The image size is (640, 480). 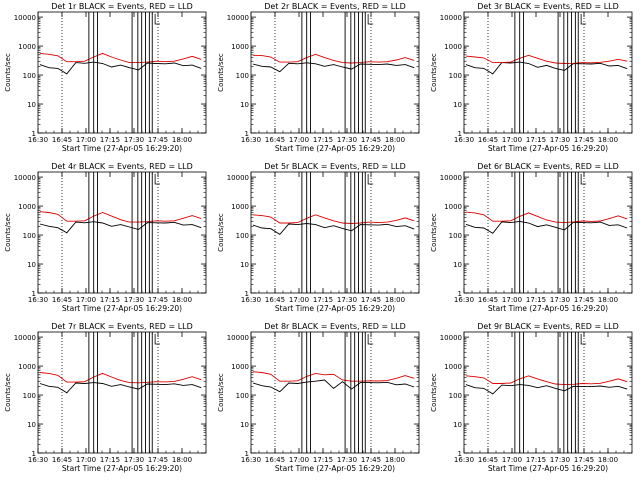 I want to click on panel-title: Det 2r BLACK = Events, RED = LLD, so click(x=335, y=6).